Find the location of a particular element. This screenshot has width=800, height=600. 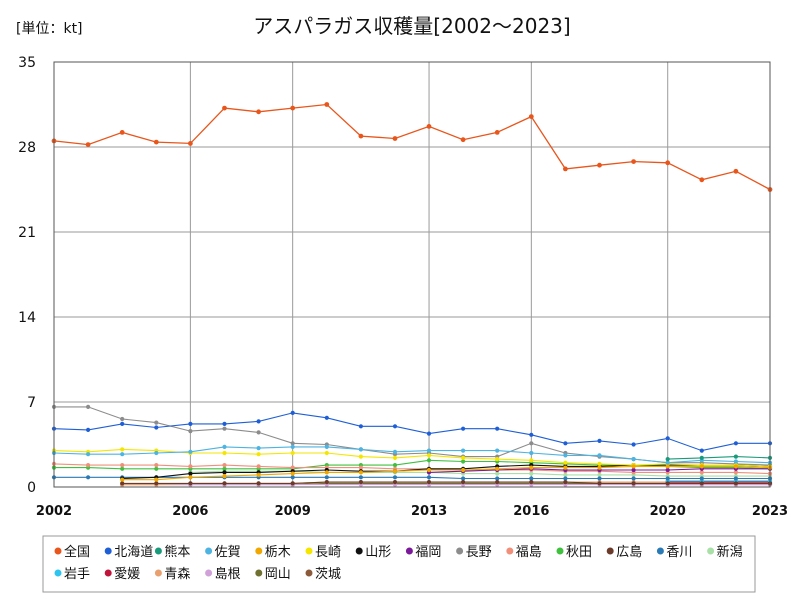

legend-item: 福岡 is located at coordinates (423, 552).